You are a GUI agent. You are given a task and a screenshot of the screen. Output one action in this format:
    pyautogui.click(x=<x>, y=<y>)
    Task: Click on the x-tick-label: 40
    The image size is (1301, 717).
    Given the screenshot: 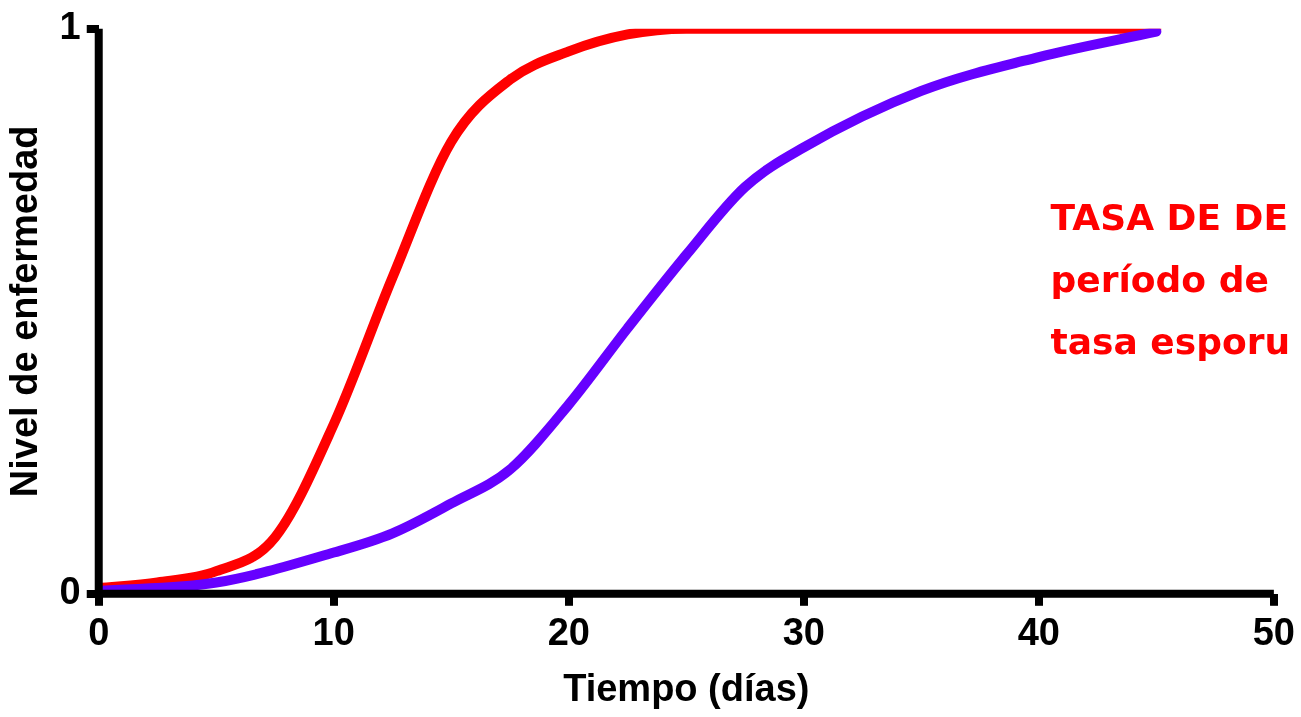 What is the action you would take?
    pyautogui.click(x=1038, y=632)
    